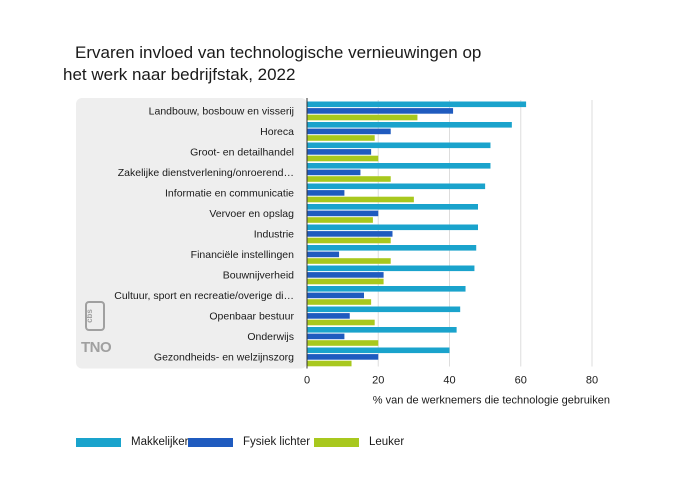 The width and height of the screenshot is (700, 500). I want to click on legend-item: Leuker, so click(359, 442).